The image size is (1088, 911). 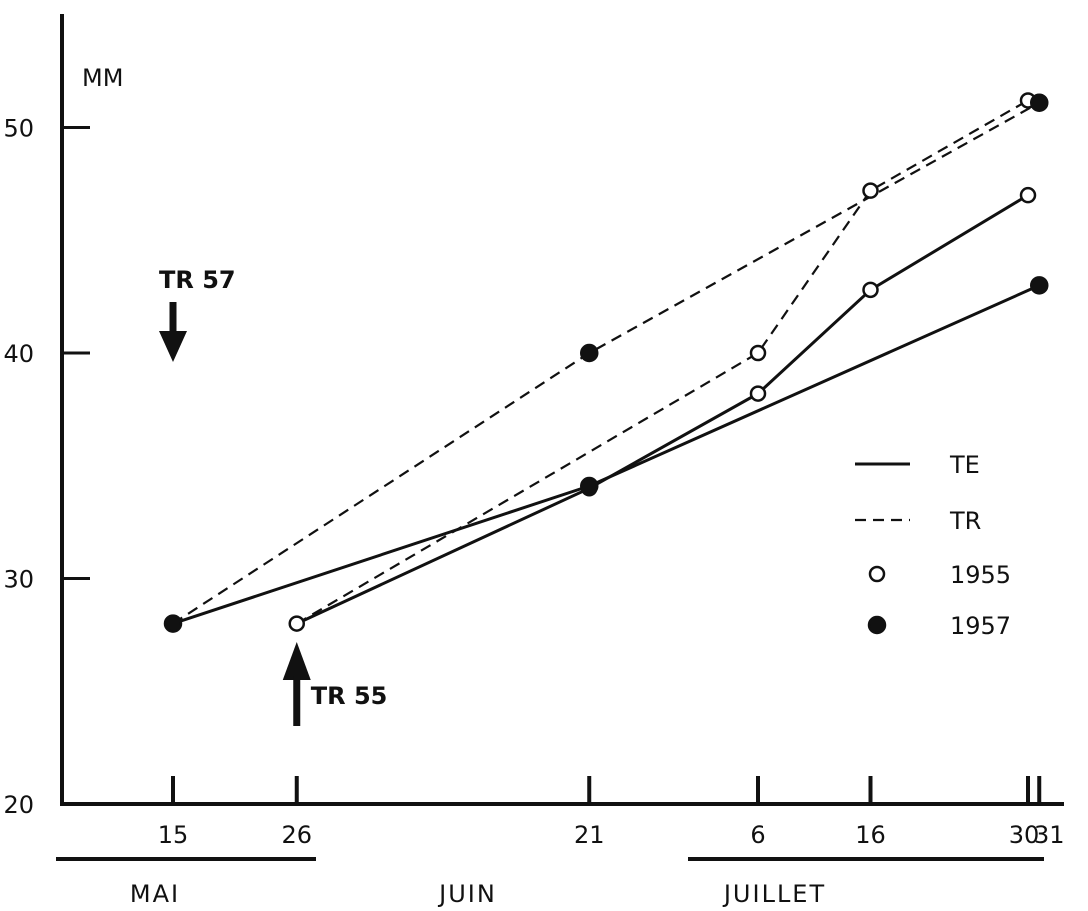 What do you see at coordinates (296, 661) in the screenshot?
I see `up-arrow-icon` at bounding box center [296, 661].